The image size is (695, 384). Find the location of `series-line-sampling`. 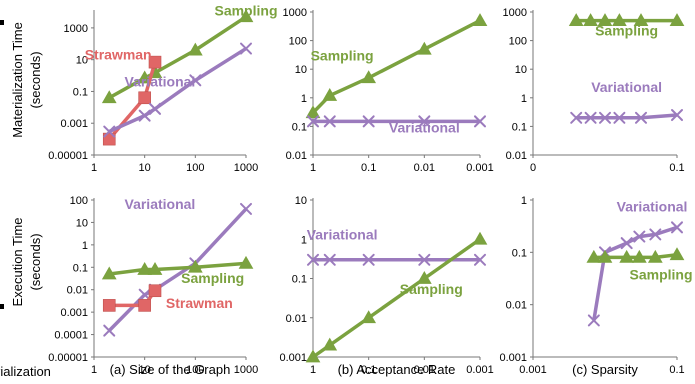

series-line-sampling is located at coordinates (396, 298).